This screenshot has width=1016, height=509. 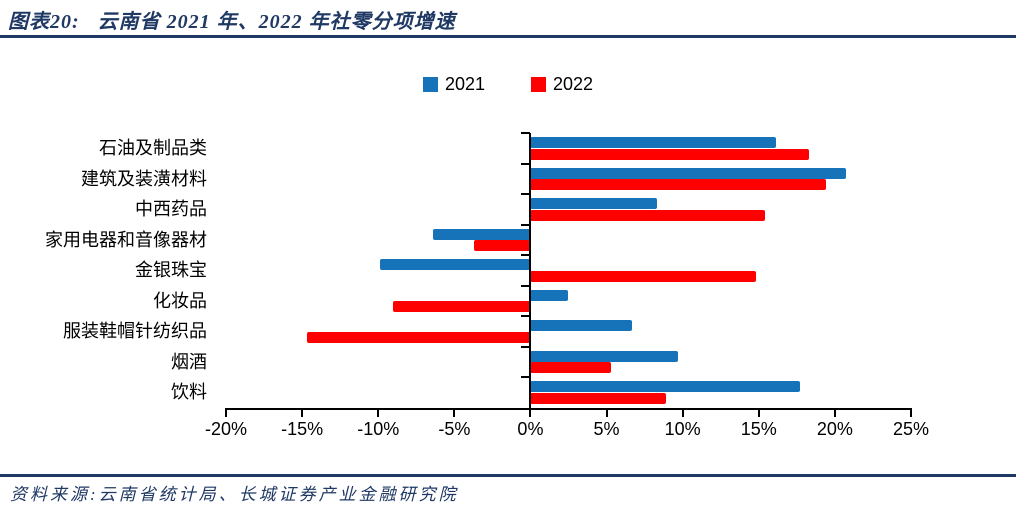 I want to click on category-label: 服装鞋帽针纺织品, so click(x=135, y=331).